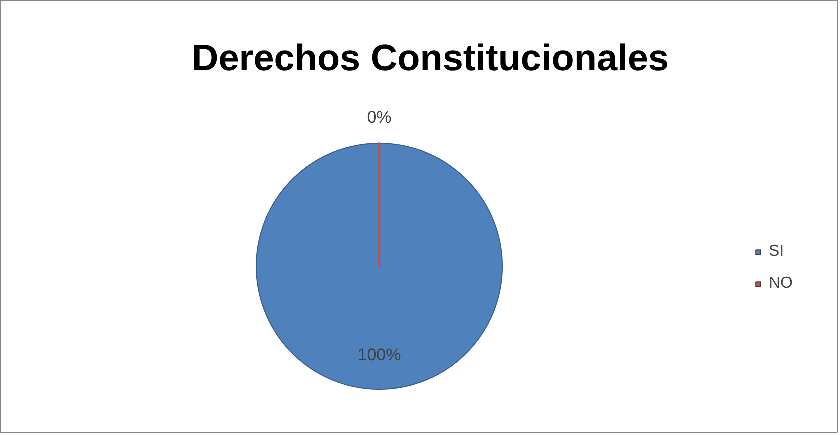  Describe the element at coordinates (379, 118) in the screenshot. I see `text: 0%` at that location.